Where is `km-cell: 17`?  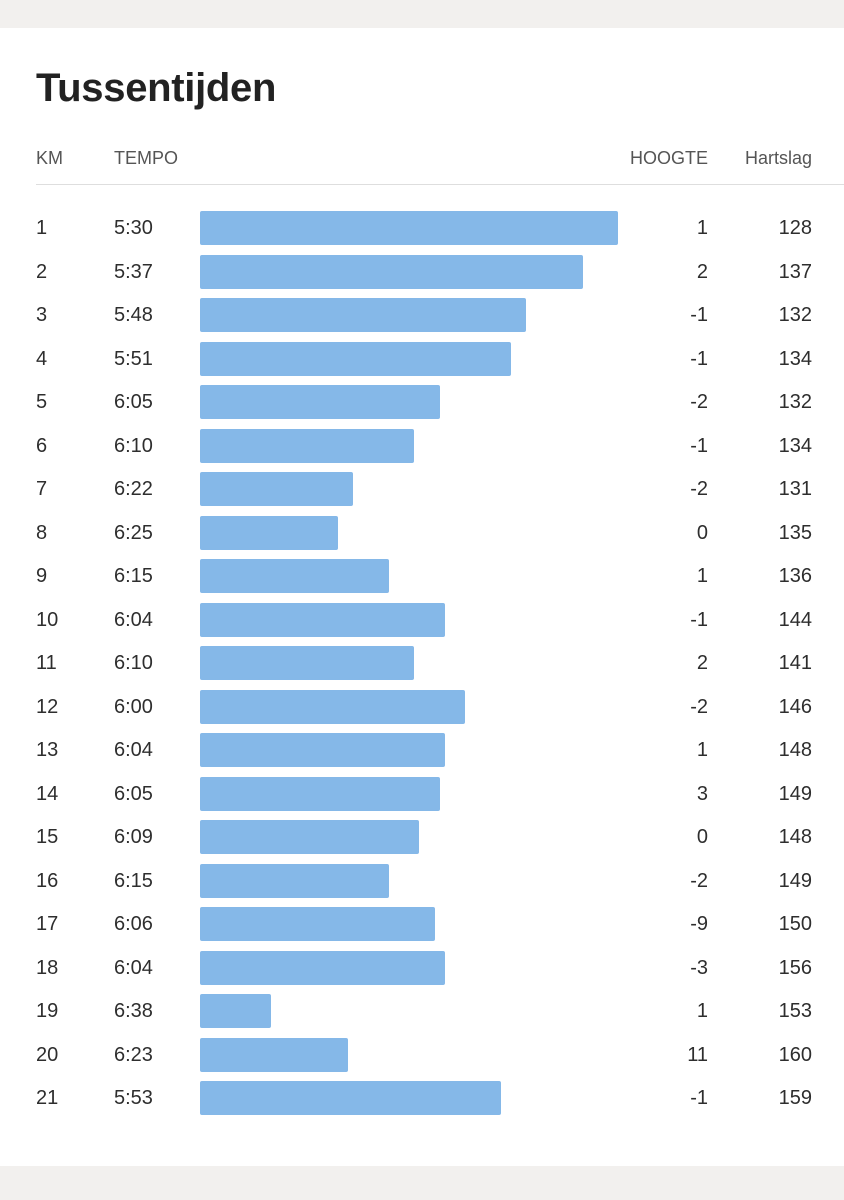
km-cell: 17 is located at coordinates (47, 924).